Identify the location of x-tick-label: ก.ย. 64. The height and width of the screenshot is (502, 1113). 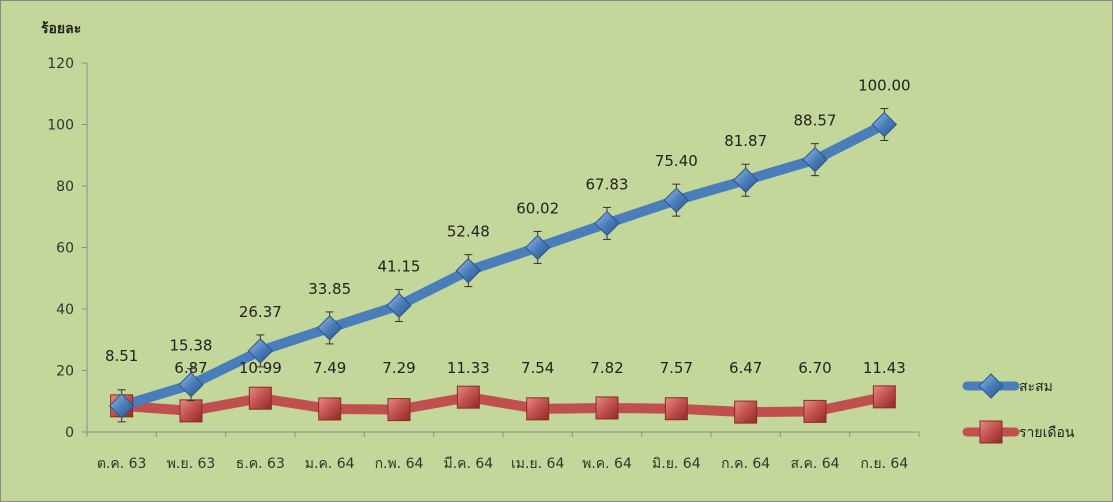
(884, 464).